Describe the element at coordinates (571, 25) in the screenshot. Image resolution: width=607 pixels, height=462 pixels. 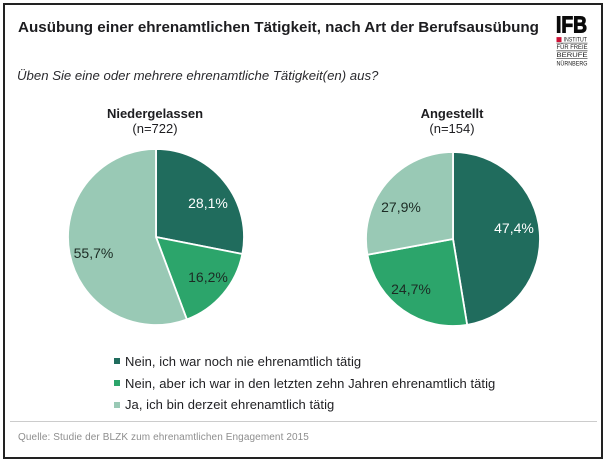
I see `svg-text: IFB` at that location.